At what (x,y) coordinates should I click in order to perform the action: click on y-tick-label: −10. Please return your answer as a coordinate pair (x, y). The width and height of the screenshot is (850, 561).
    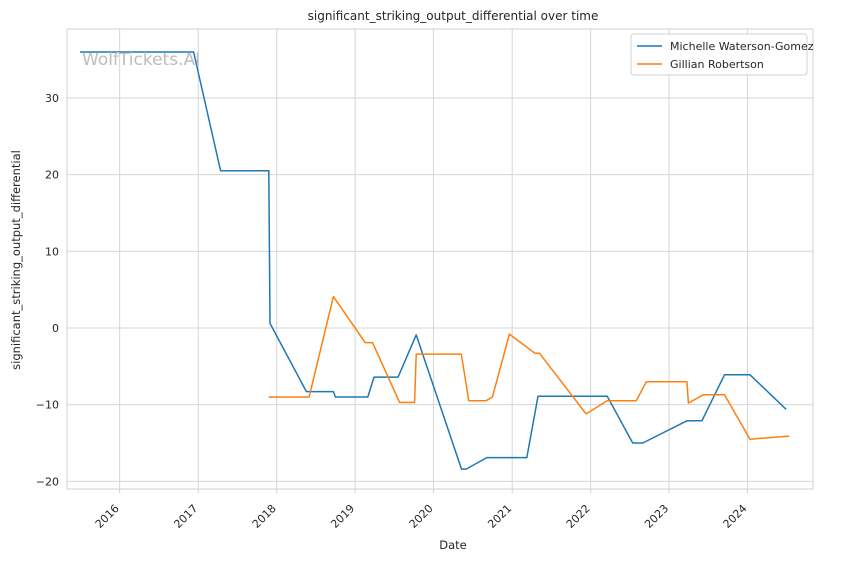
    Looking at the image, I should click on (47, 405).